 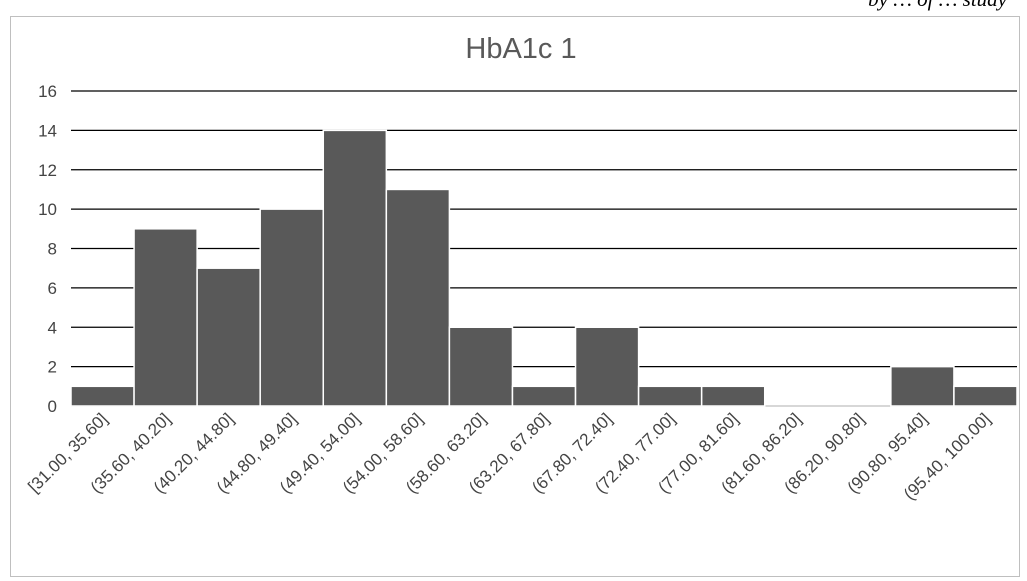 I want to click on y-tick-label: 8, so click(x=52, y=249).